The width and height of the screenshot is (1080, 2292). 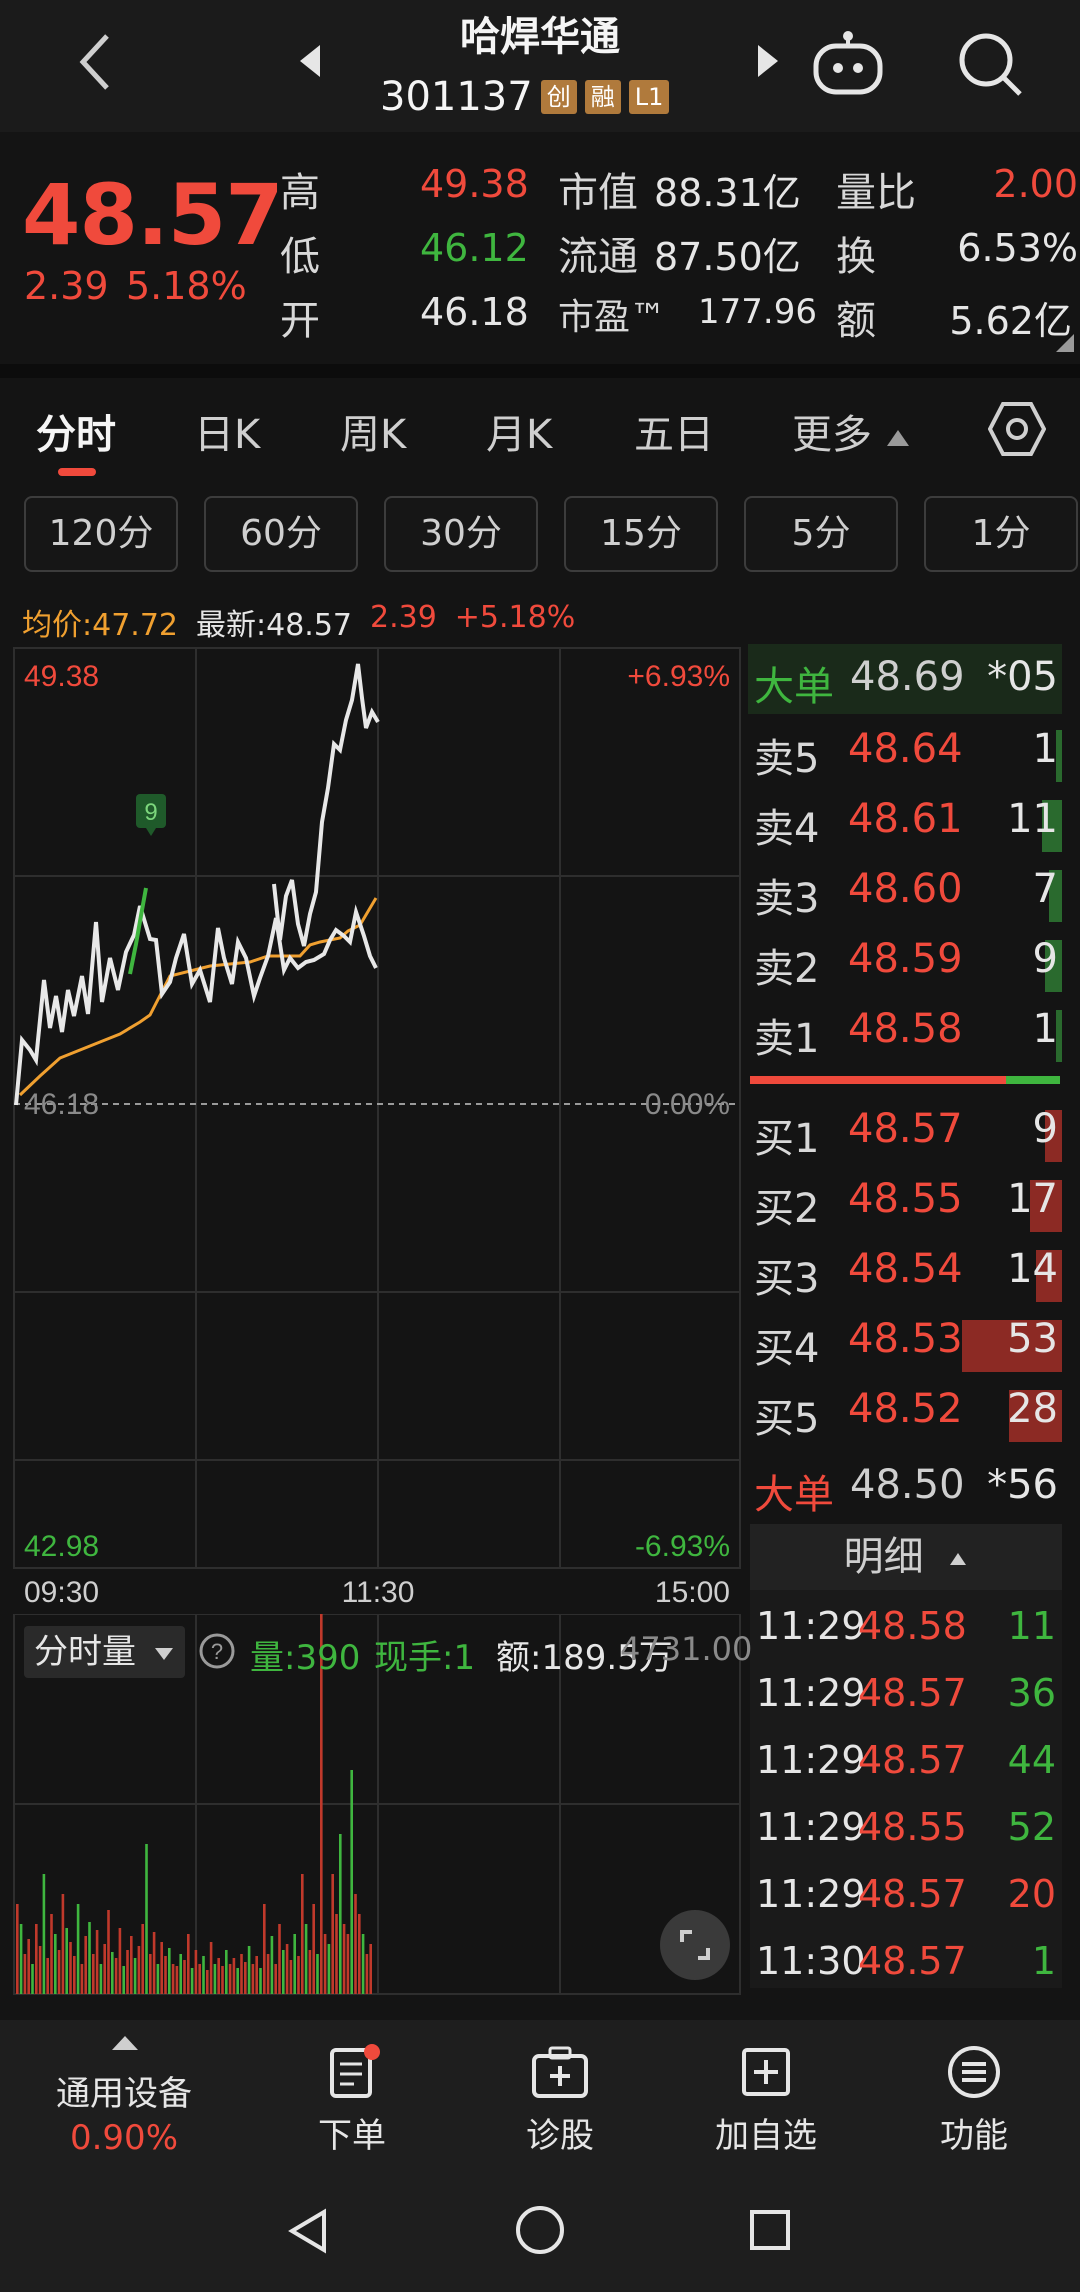 What do you see at coordinates (641, 534) in the screenshot?
I see `interval-15min: 15分` at bounding box center [641, 534].